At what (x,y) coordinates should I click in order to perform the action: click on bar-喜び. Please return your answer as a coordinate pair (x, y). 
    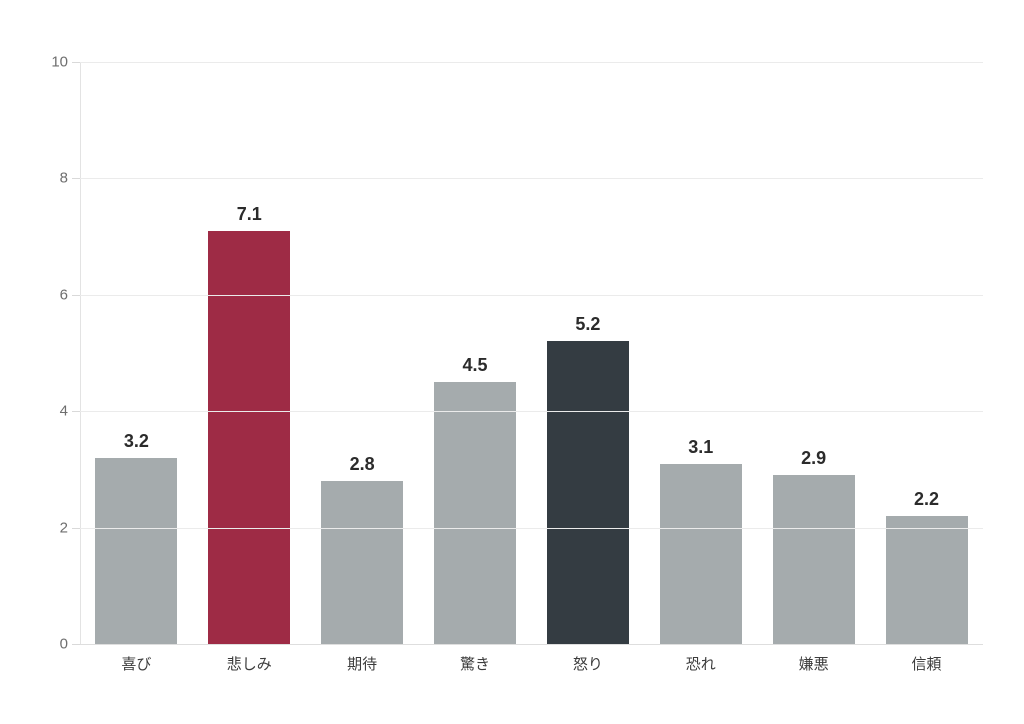
    Looking at the image, I should click on (136, 550).